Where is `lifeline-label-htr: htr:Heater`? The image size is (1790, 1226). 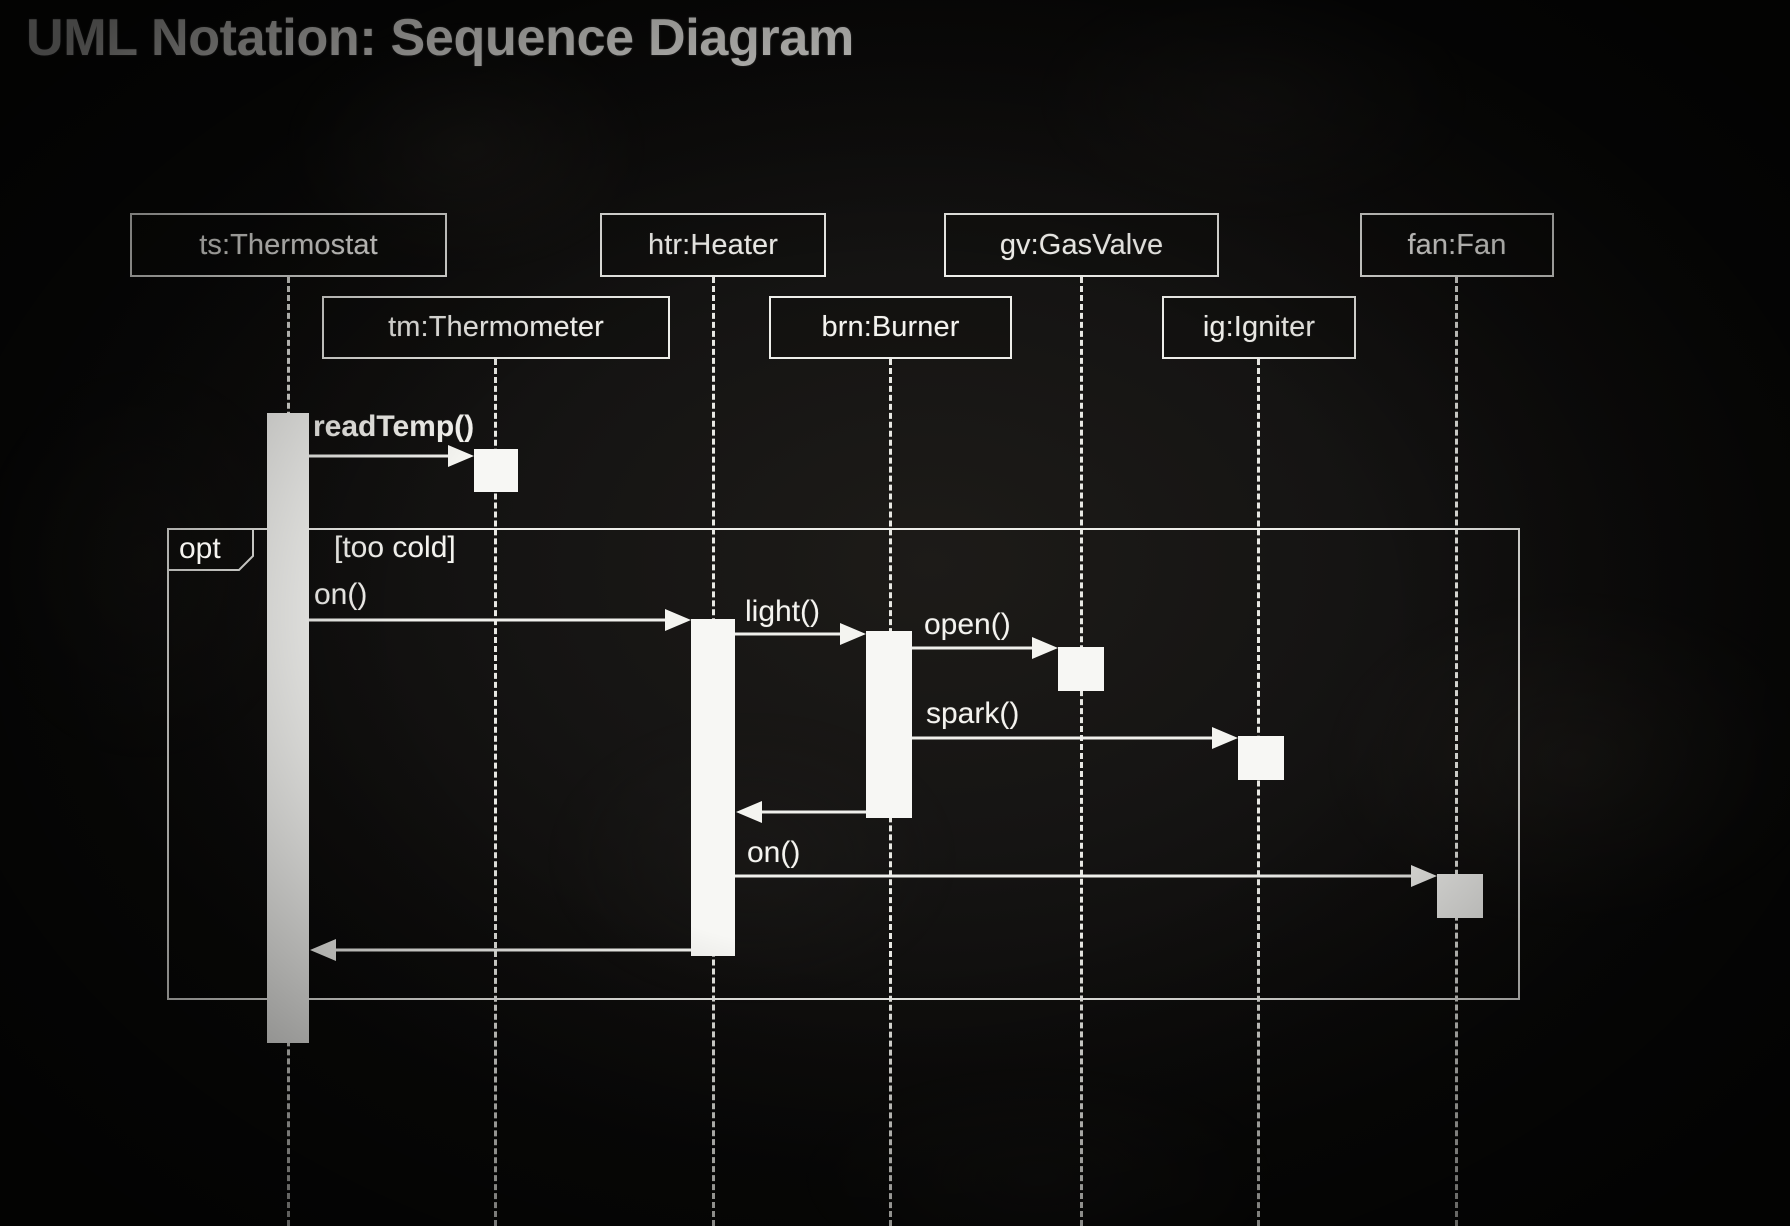
lifeline-label-htr: htr:Heater is located at coordinates (713, 244).